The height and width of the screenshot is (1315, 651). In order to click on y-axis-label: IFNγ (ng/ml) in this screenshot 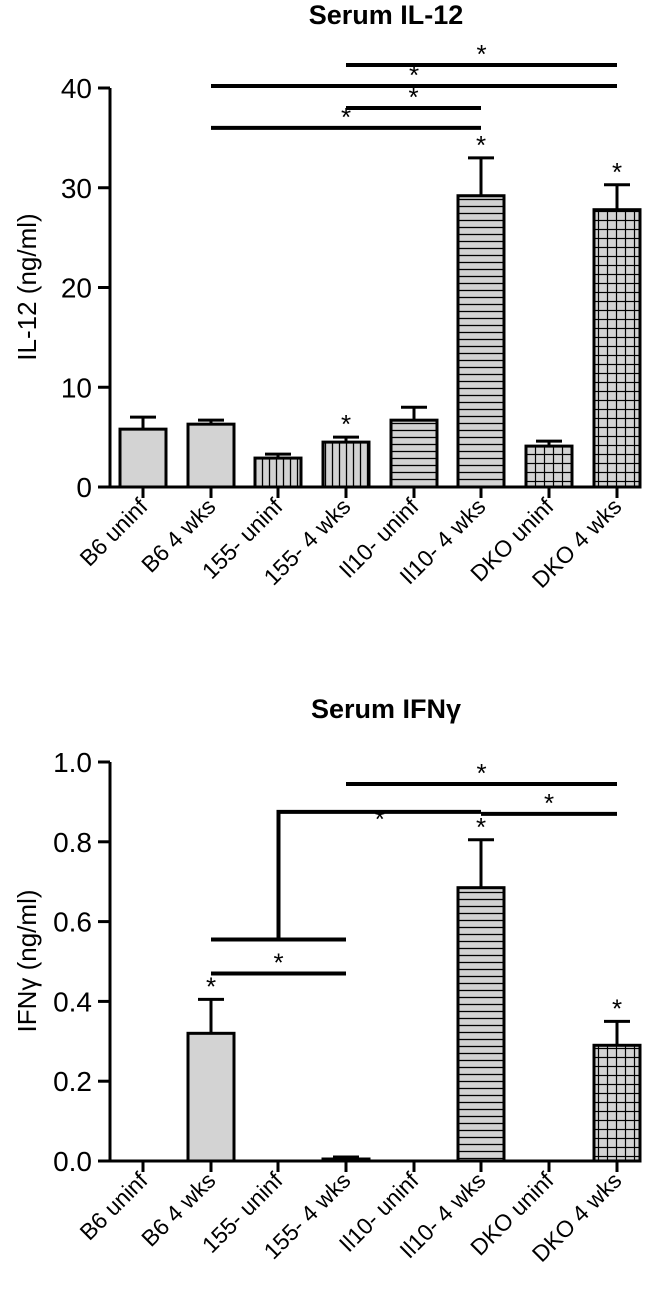, I will do `click(27, 961)`.